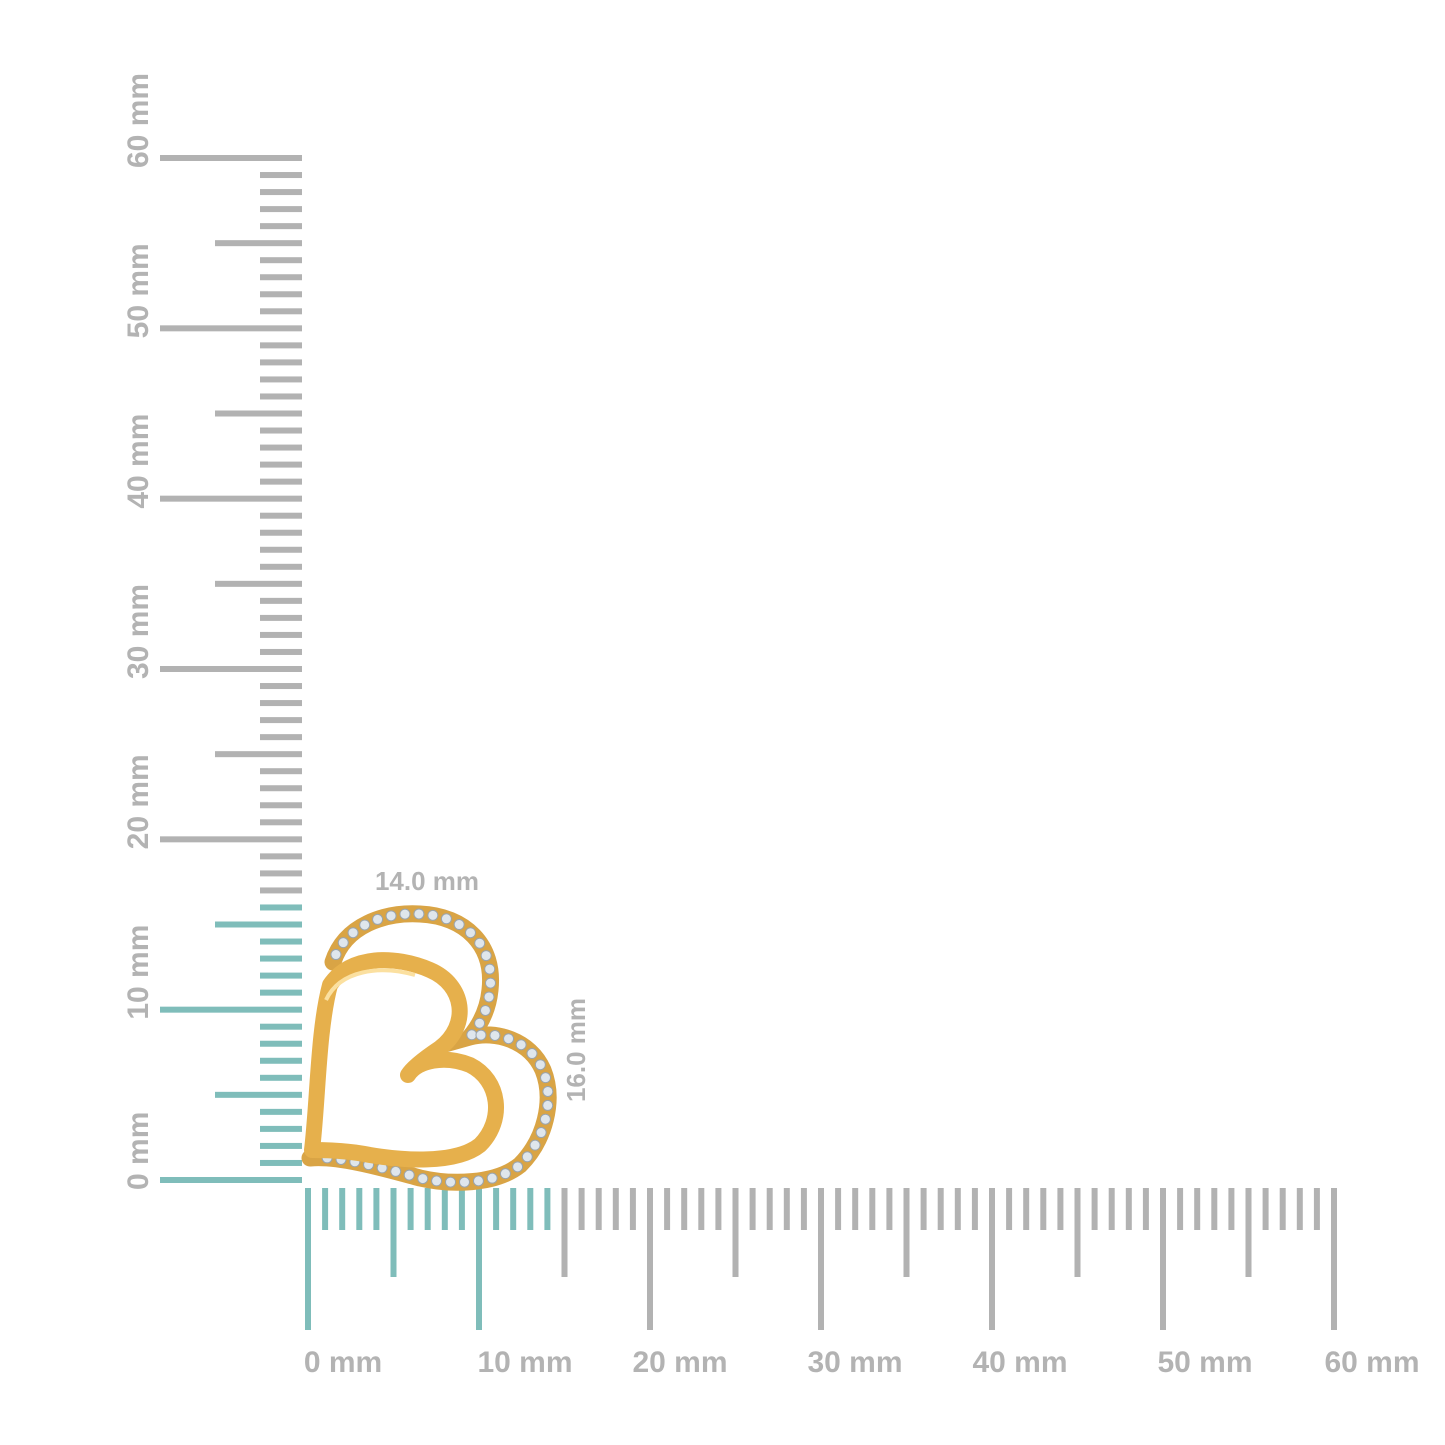  Describe the element at coordinates (1371, 1362) in the screenshot. I see `horizontal-label: 60 mm` at that location.